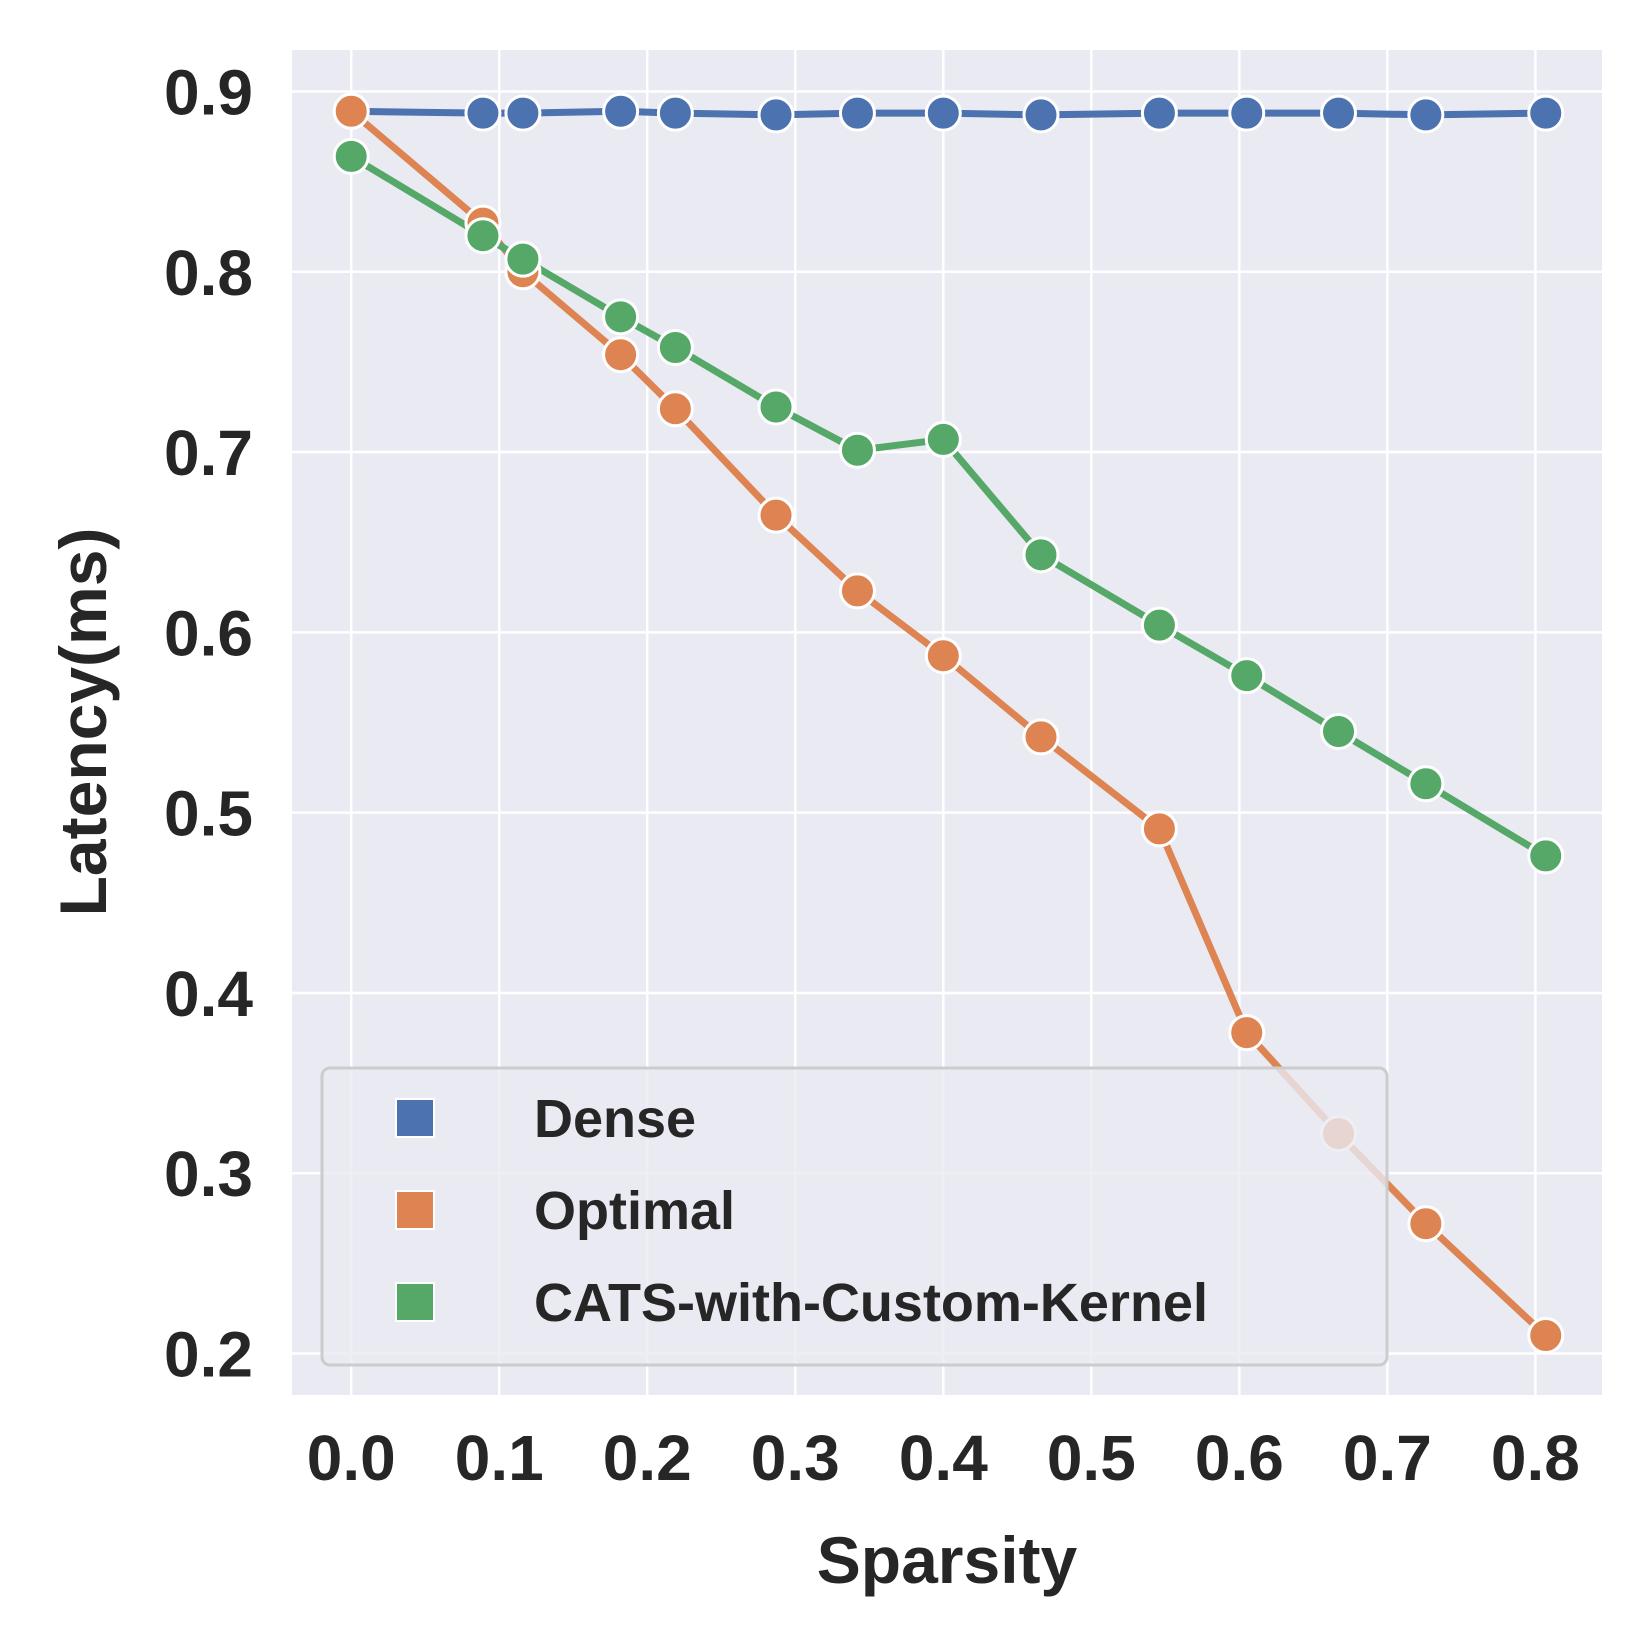 This screenshot has height=1644, width=1644. I want to click on legend-swatch-optimal, so click(415, 1210).